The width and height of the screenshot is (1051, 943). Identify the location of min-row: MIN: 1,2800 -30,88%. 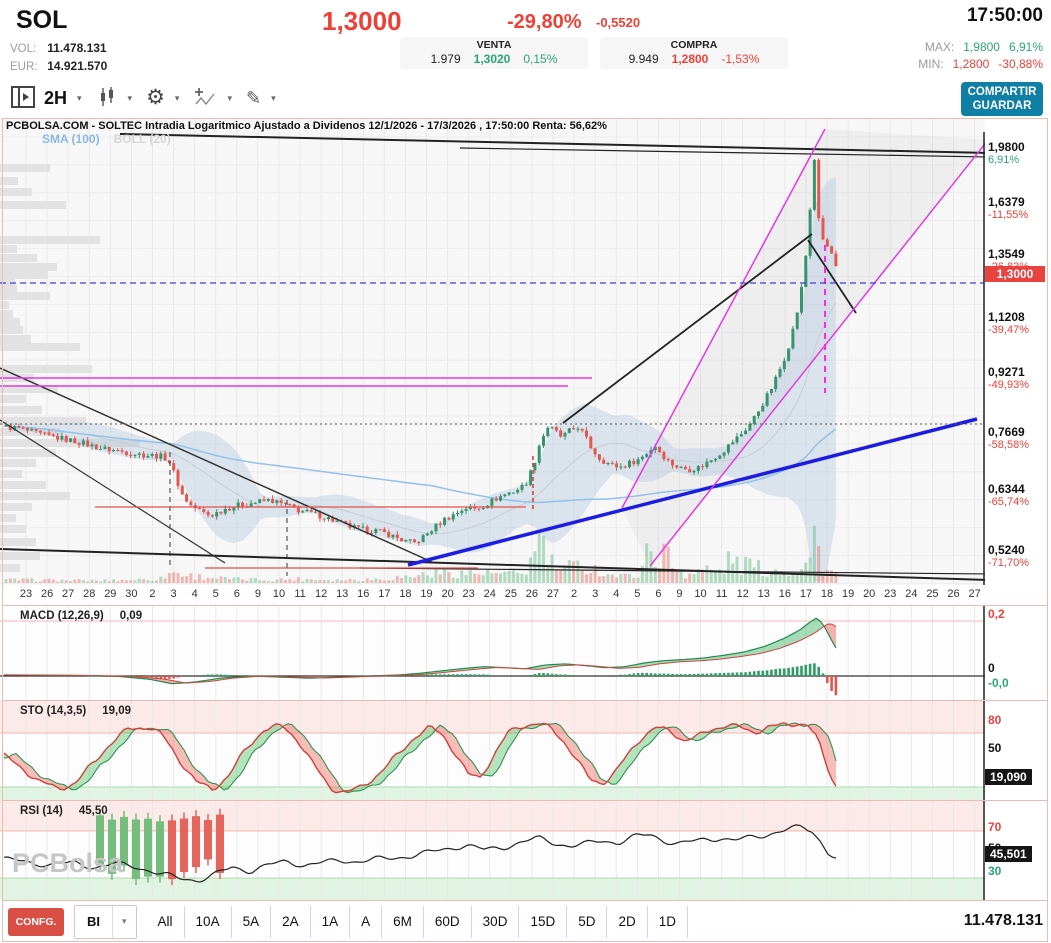
(980, 64).